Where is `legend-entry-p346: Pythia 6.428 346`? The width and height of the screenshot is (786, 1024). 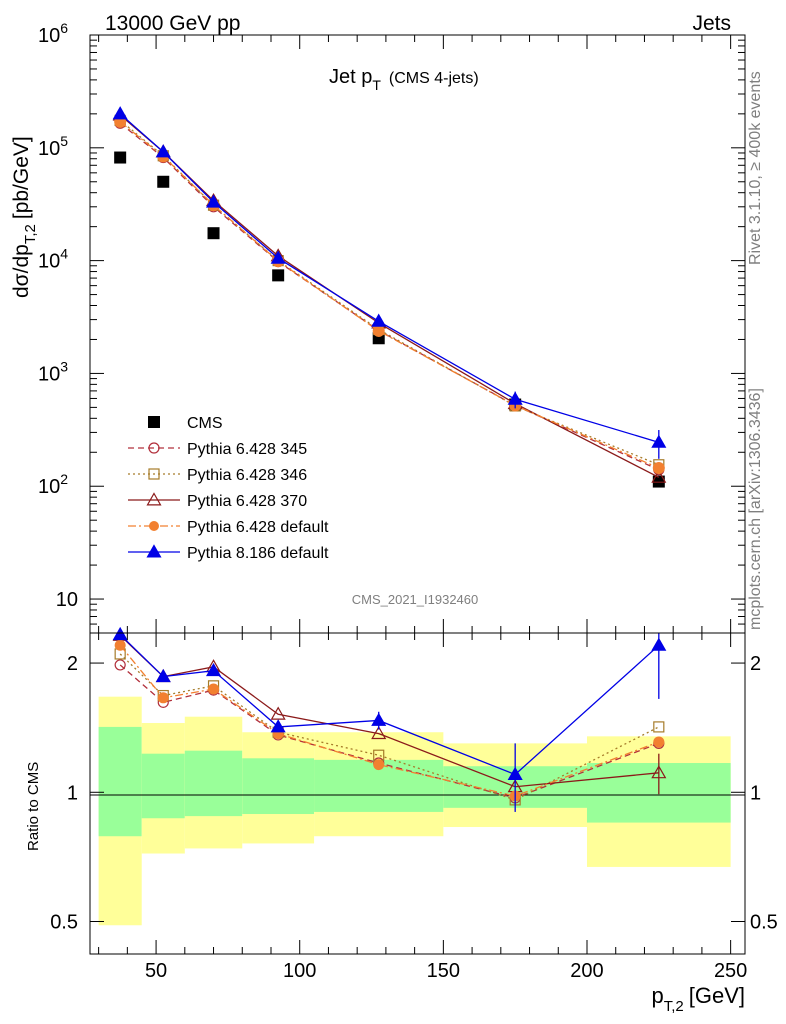
legend-entry-p346: Pythia 6.428 346 is located at coordinates (217, 475).